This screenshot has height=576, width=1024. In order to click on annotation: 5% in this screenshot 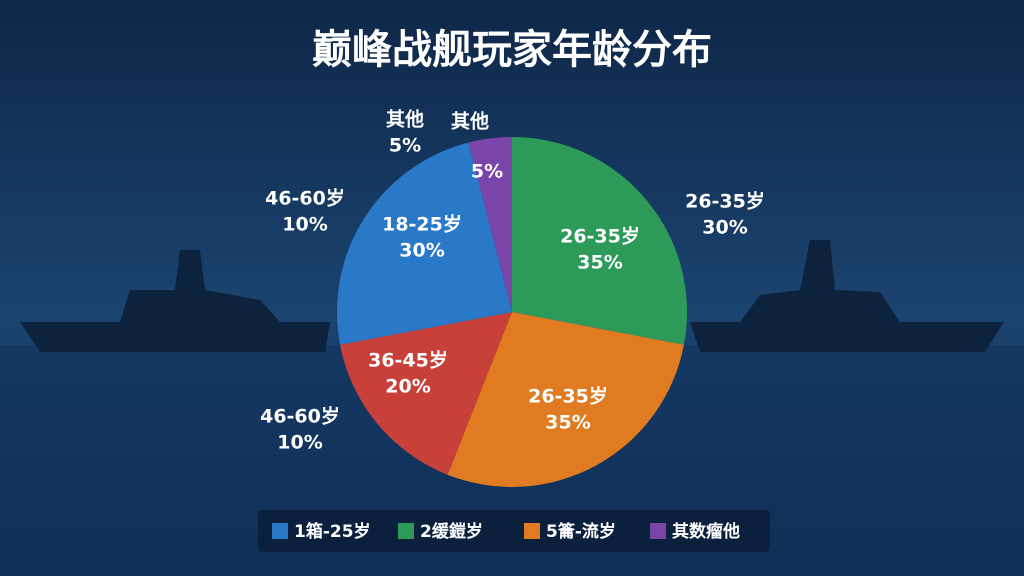, I will do `click(405, 146)`.